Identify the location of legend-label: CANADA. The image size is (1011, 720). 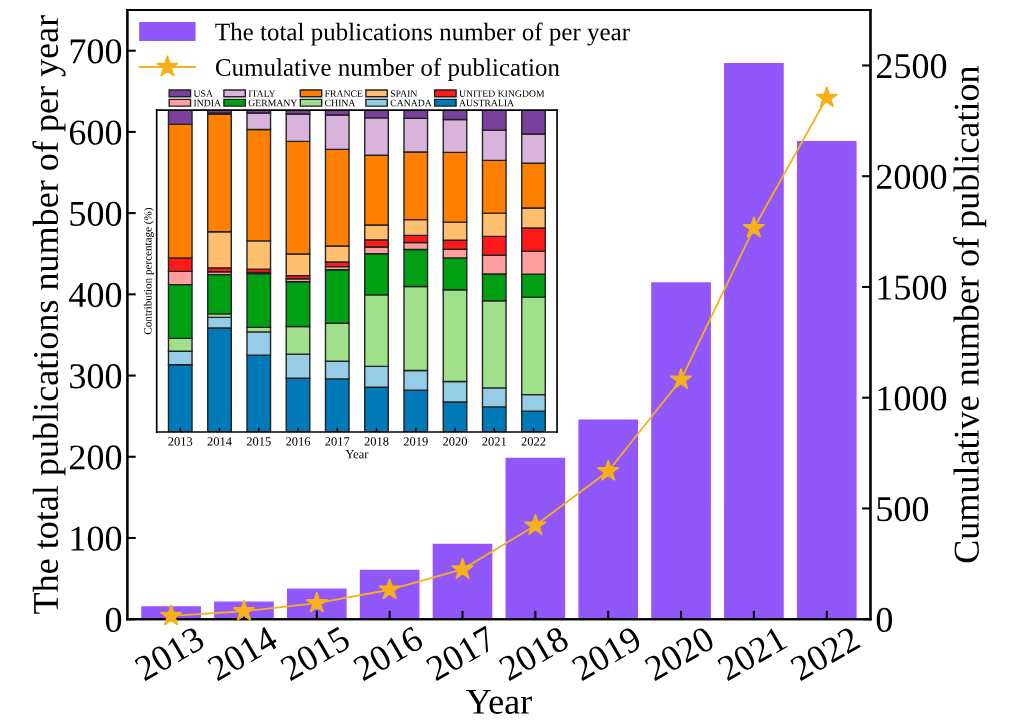
(411, 103).